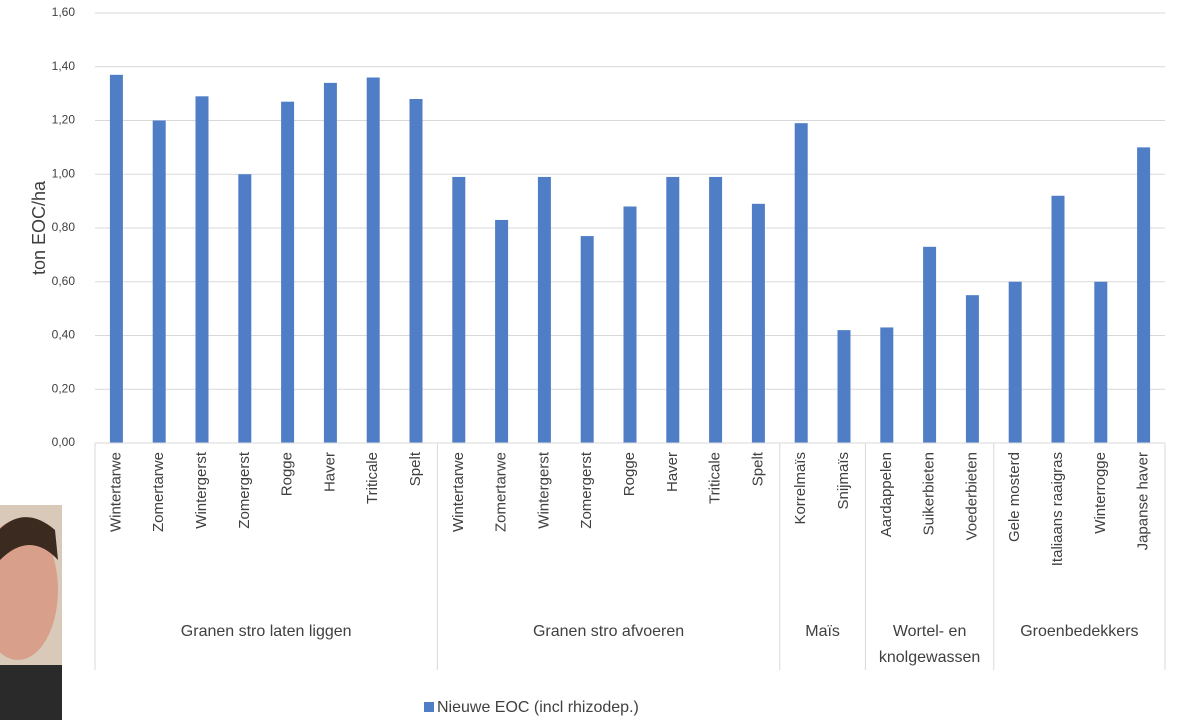 The image size is (1185, 720). I want to click on group-label: Granen stro laten liggen, so click(266, 631).